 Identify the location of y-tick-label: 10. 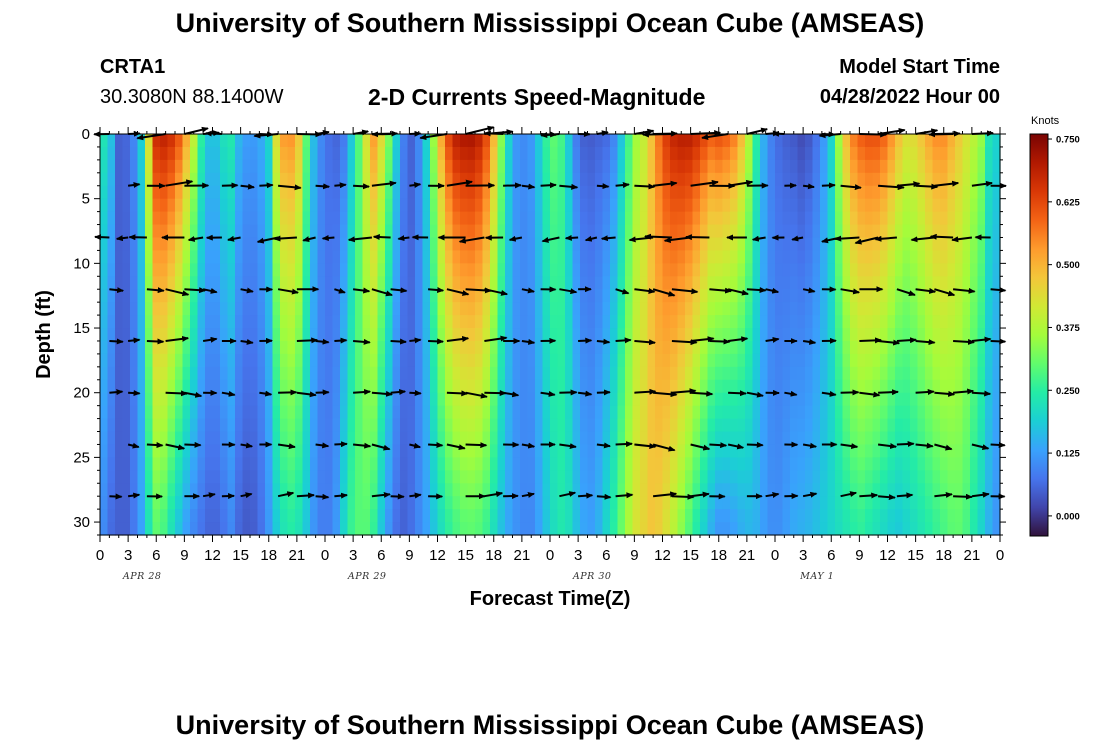
(81, 263).